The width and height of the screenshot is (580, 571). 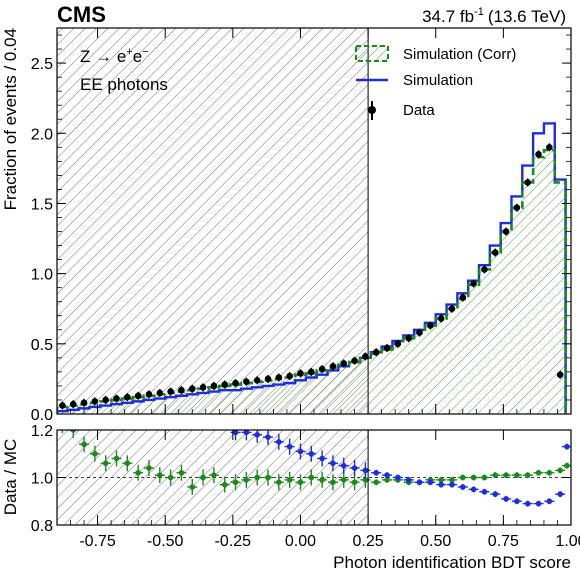 What do you see at coordinates (124, 84) in the screenshot?
I see `region-label: EE photons` at bounding box center [124, 84].